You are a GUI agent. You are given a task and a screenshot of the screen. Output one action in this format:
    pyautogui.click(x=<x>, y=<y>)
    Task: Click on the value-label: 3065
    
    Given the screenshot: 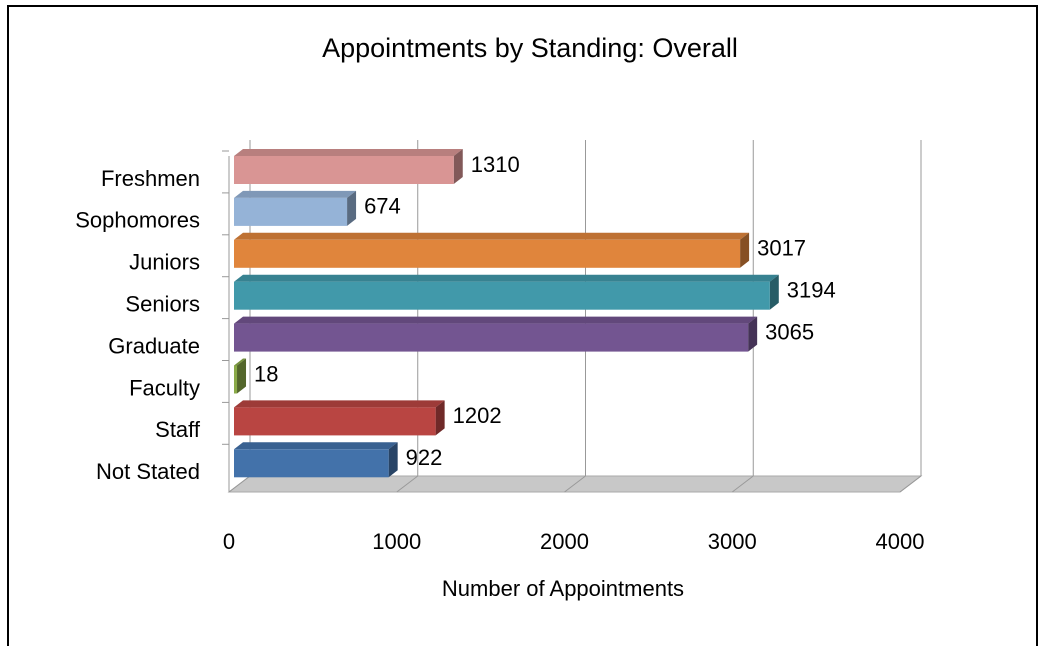 What is the action you would take?
    pyautogui.click(x=789, y=331)
    